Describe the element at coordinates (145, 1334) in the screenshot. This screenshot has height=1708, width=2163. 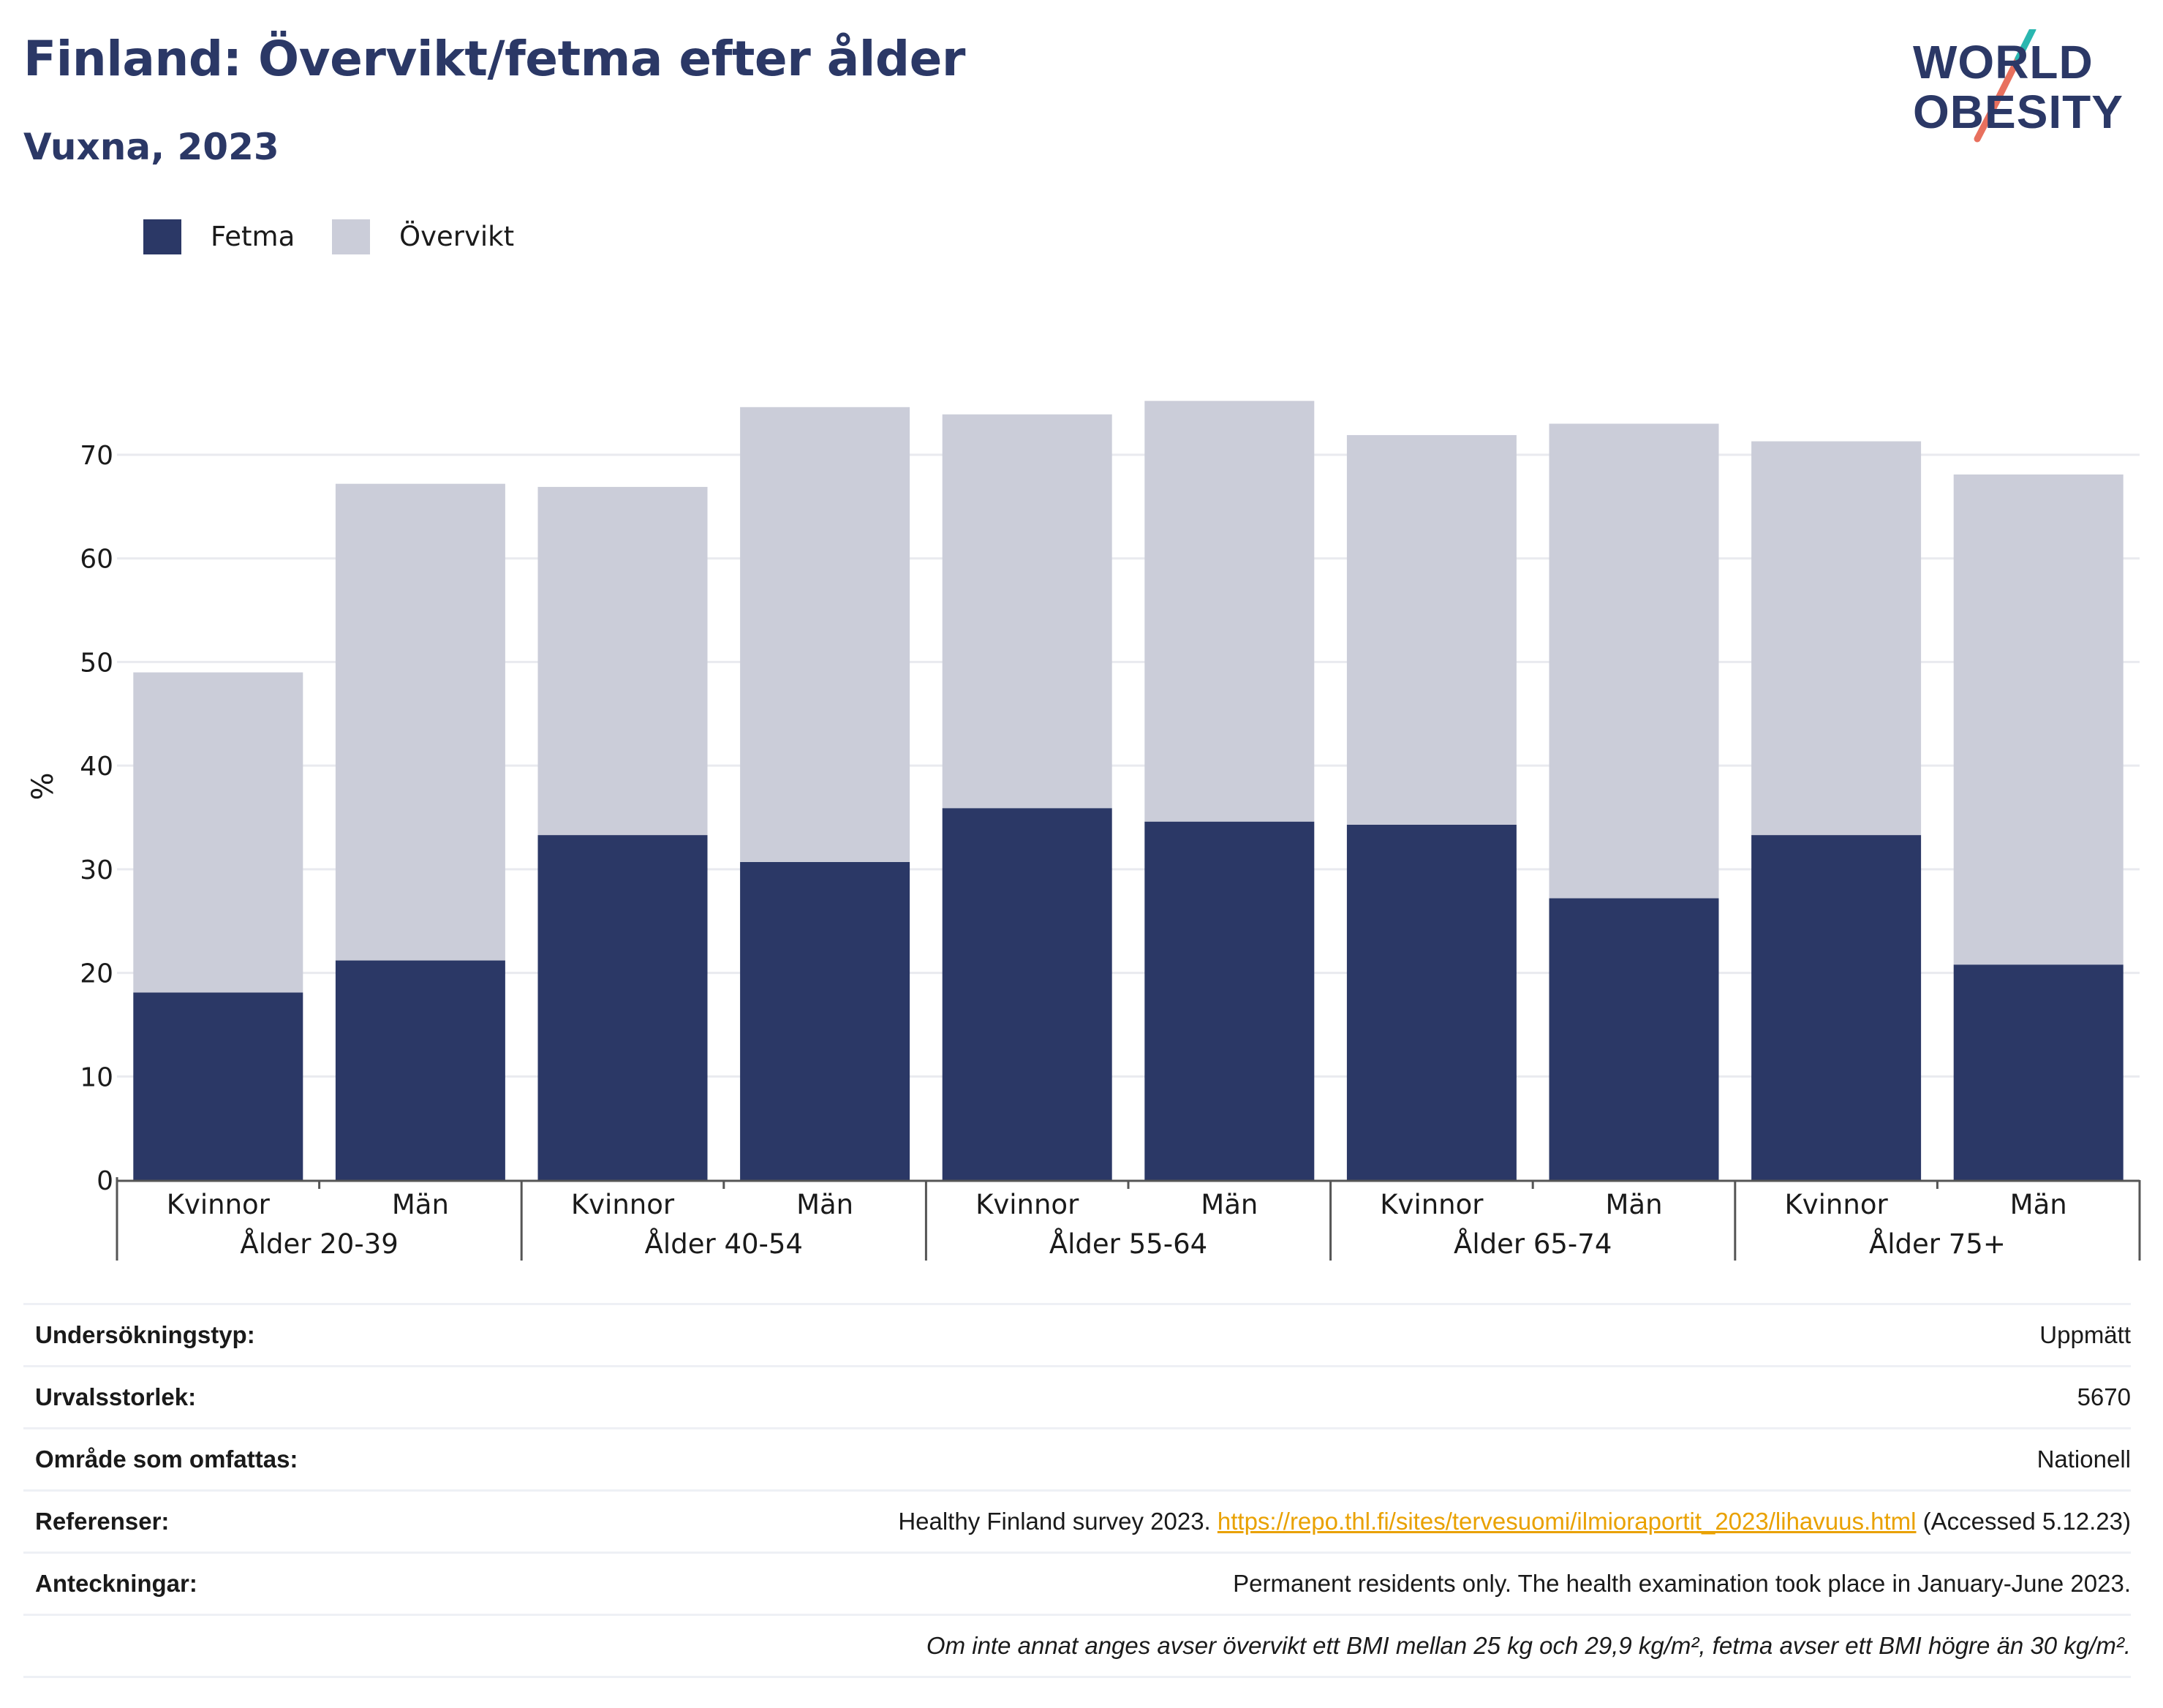
I see `info-label: Undersökningstyp:` at that location.